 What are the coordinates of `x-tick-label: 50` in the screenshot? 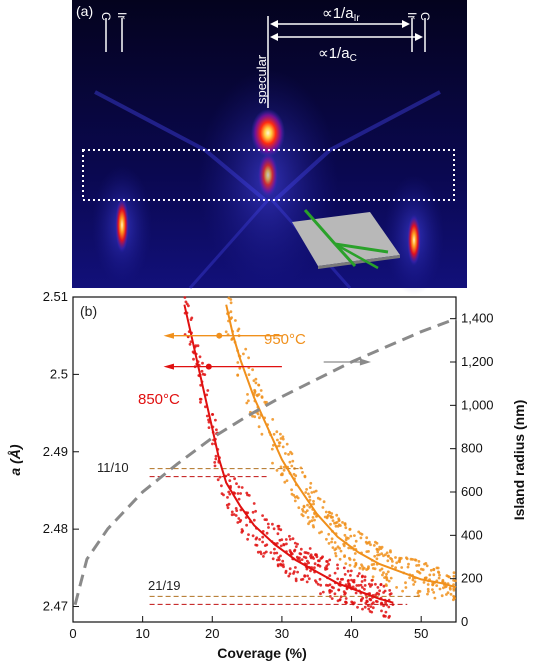 It's located at (421, 633).